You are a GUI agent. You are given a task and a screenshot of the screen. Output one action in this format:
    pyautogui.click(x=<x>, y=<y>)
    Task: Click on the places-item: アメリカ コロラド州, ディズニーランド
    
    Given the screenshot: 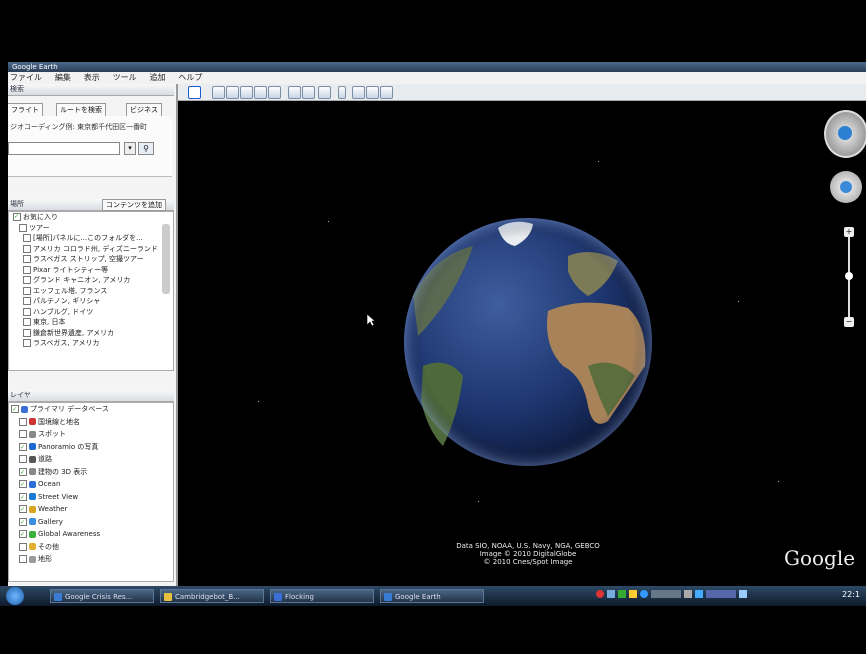 What is the action you would take?
    pyautogui.click(x=91, y=249)
    